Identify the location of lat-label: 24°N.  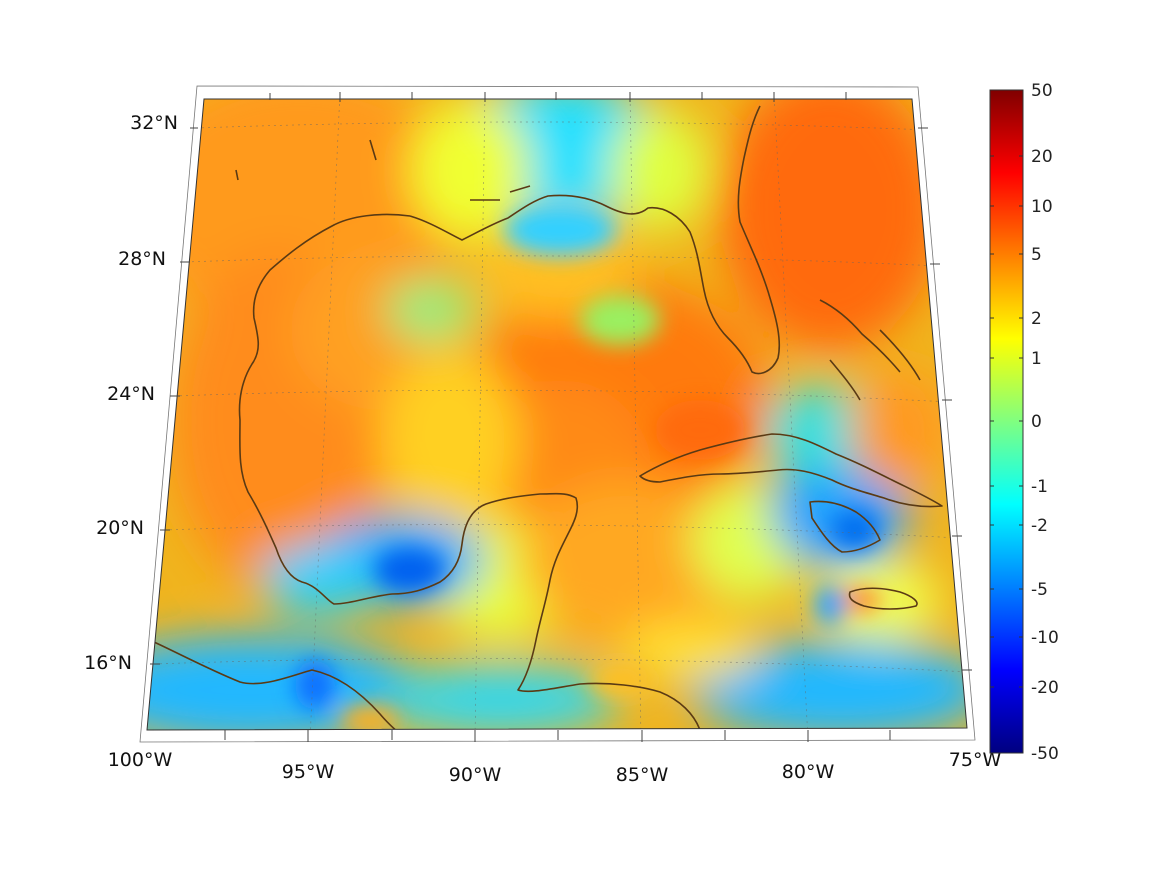
(131, 394).